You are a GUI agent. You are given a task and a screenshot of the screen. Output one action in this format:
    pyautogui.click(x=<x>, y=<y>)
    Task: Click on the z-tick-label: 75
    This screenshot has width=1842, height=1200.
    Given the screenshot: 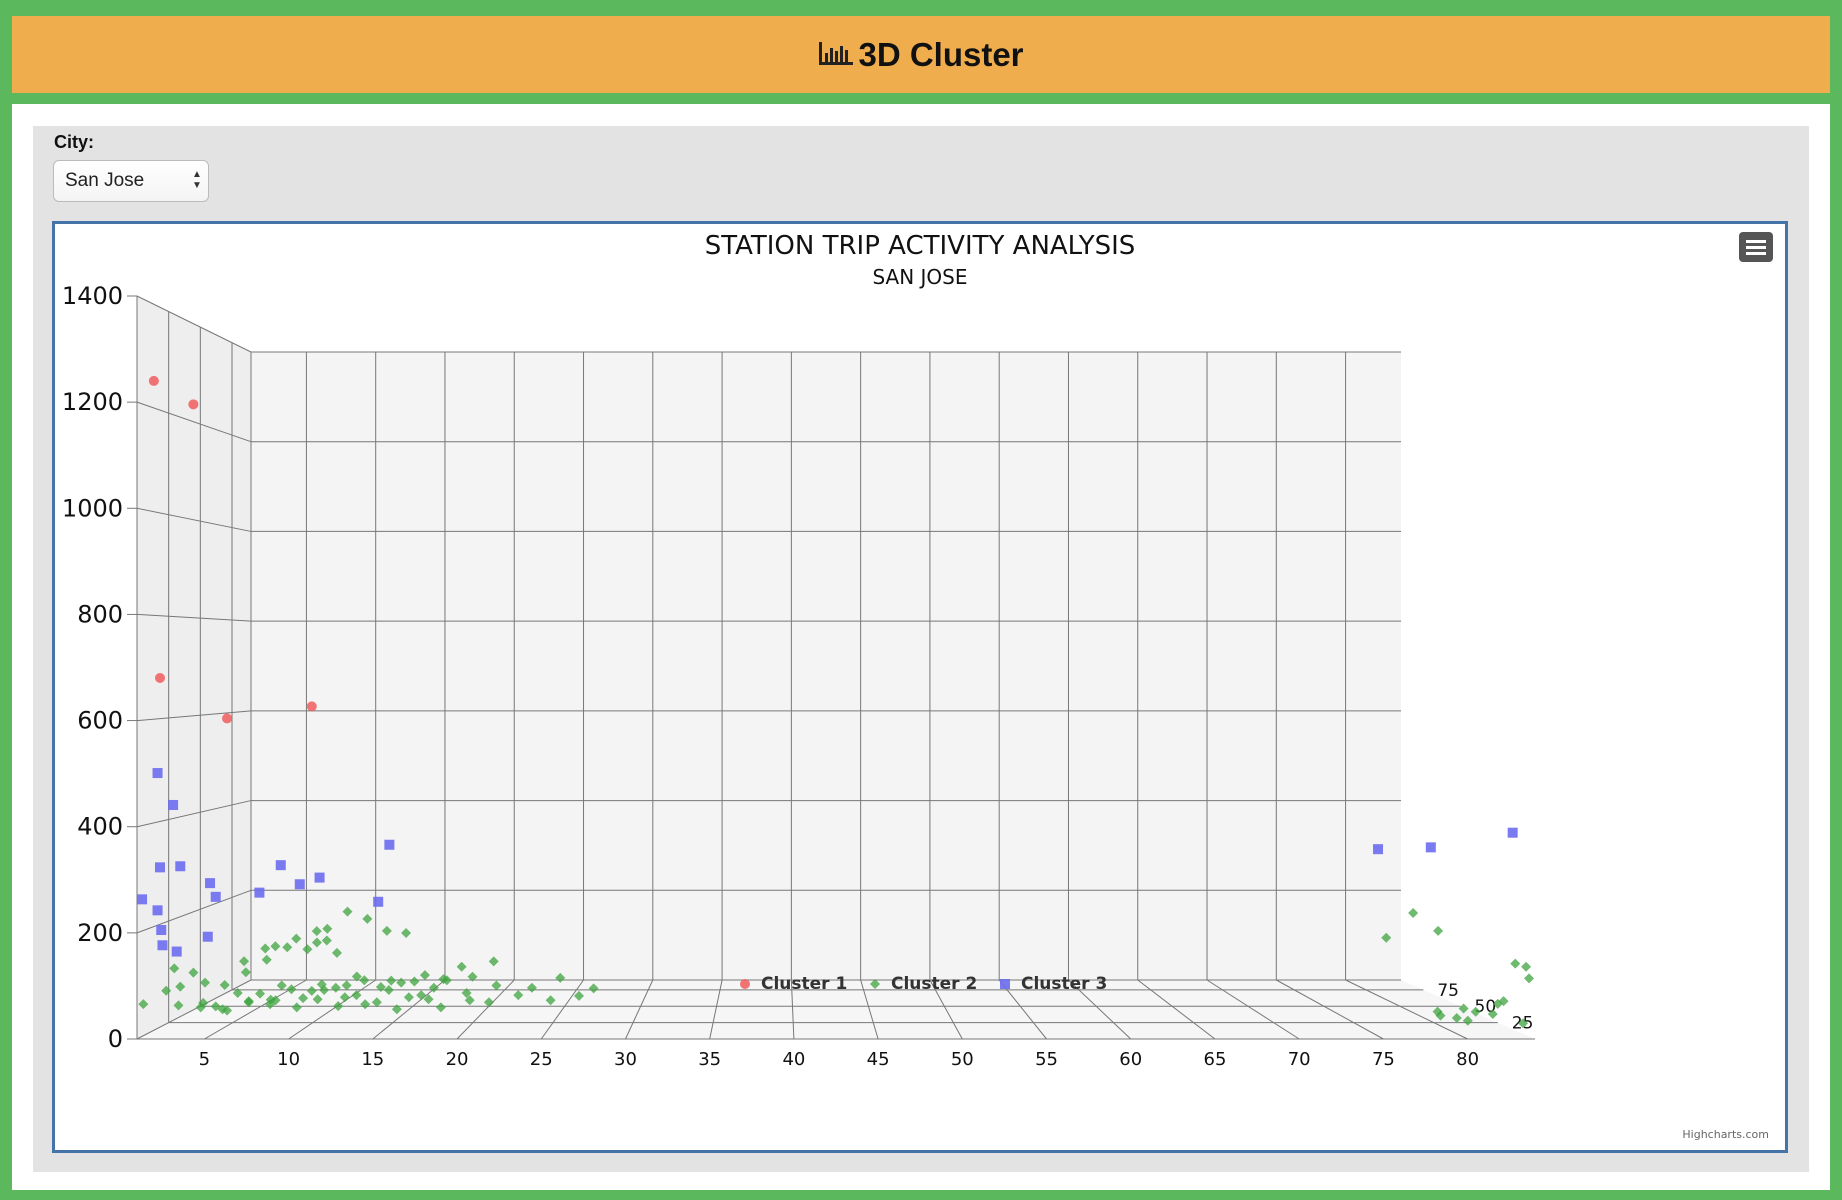 What is the action you would take?
    pyautogui.click(x=1448, y=991)
    